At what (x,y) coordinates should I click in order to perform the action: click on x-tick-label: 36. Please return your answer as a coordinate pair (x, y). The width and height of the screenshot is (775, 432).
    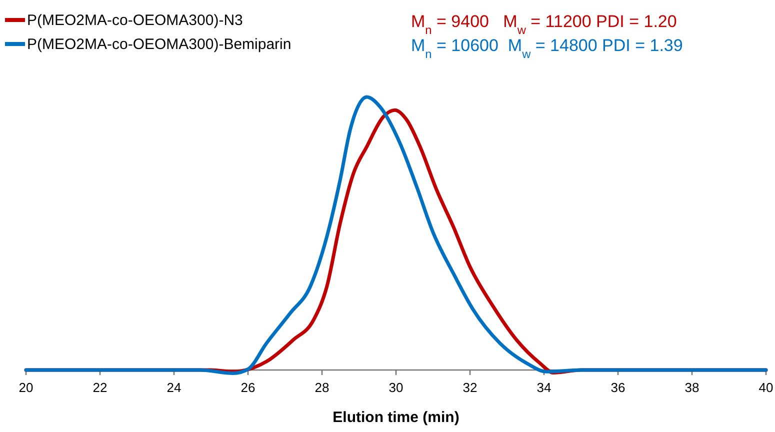
    Looking at the image, I should click on (618, 387).